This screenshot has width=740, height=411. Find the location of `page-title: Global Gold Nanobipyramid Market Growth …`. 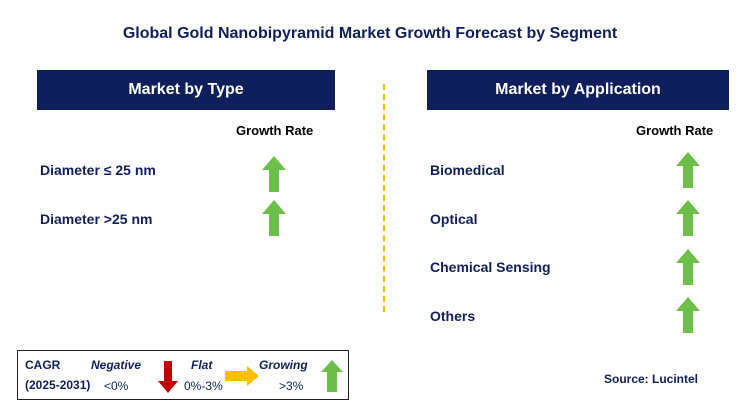

page-title: Global Gold Nanobipyramid Market Growth … is located at coordinates (370, 33).